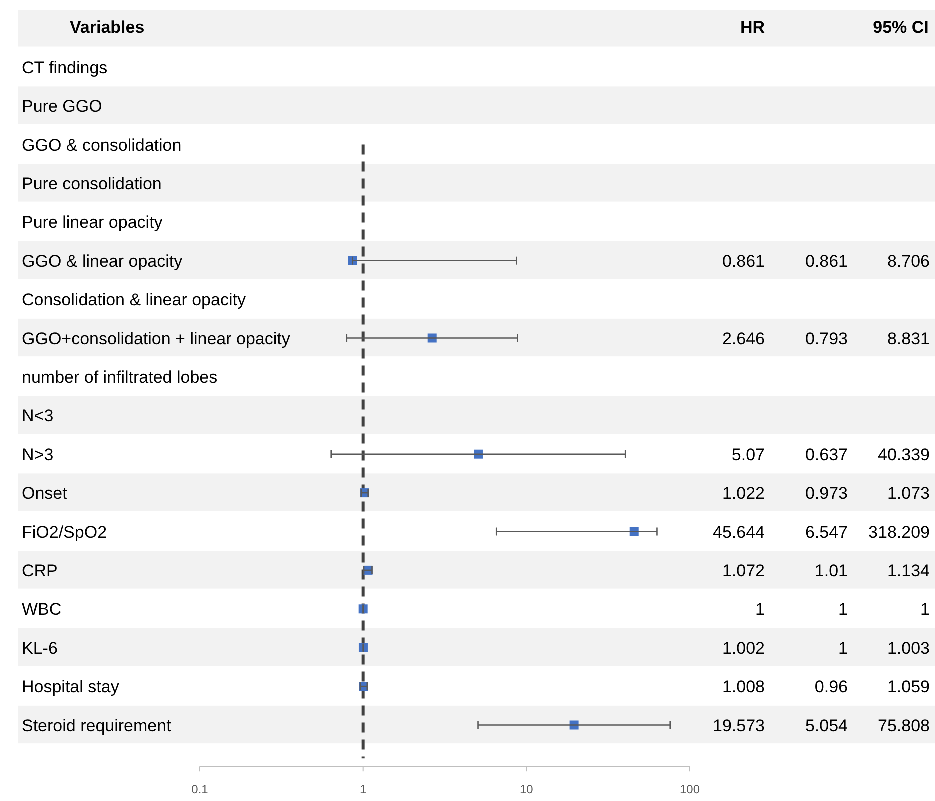 The image size is (935, 801). What do you see at coordinates (93, 222) in the screenshot?
I see `y-tick-label: Pure linear opacity` at bounding box center [93, 222].